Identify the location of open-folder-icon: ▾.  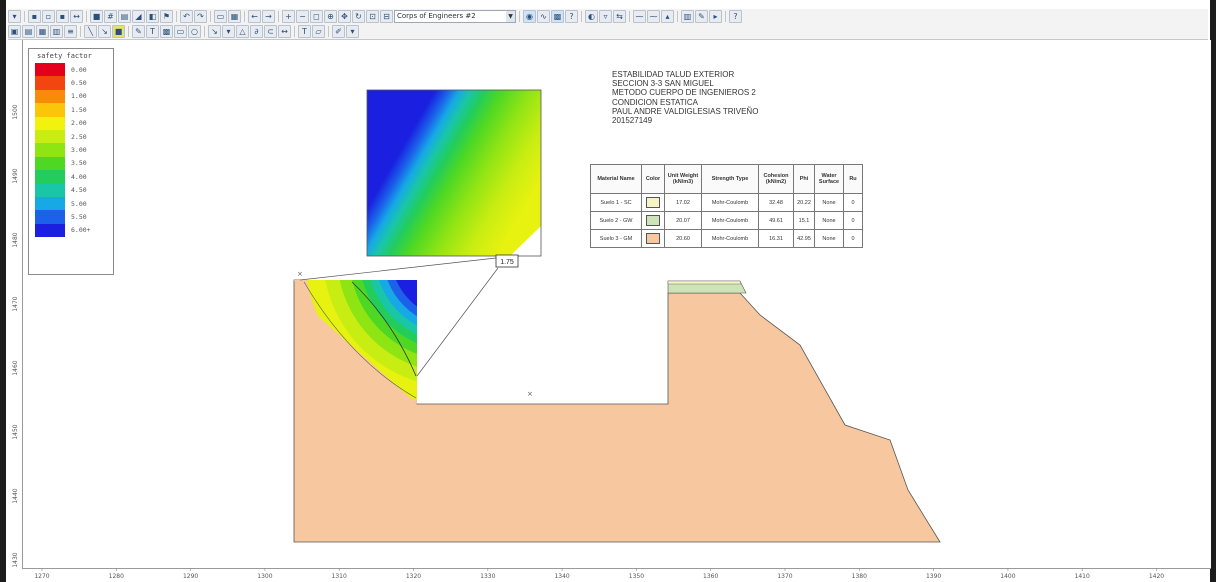
(14, 16).